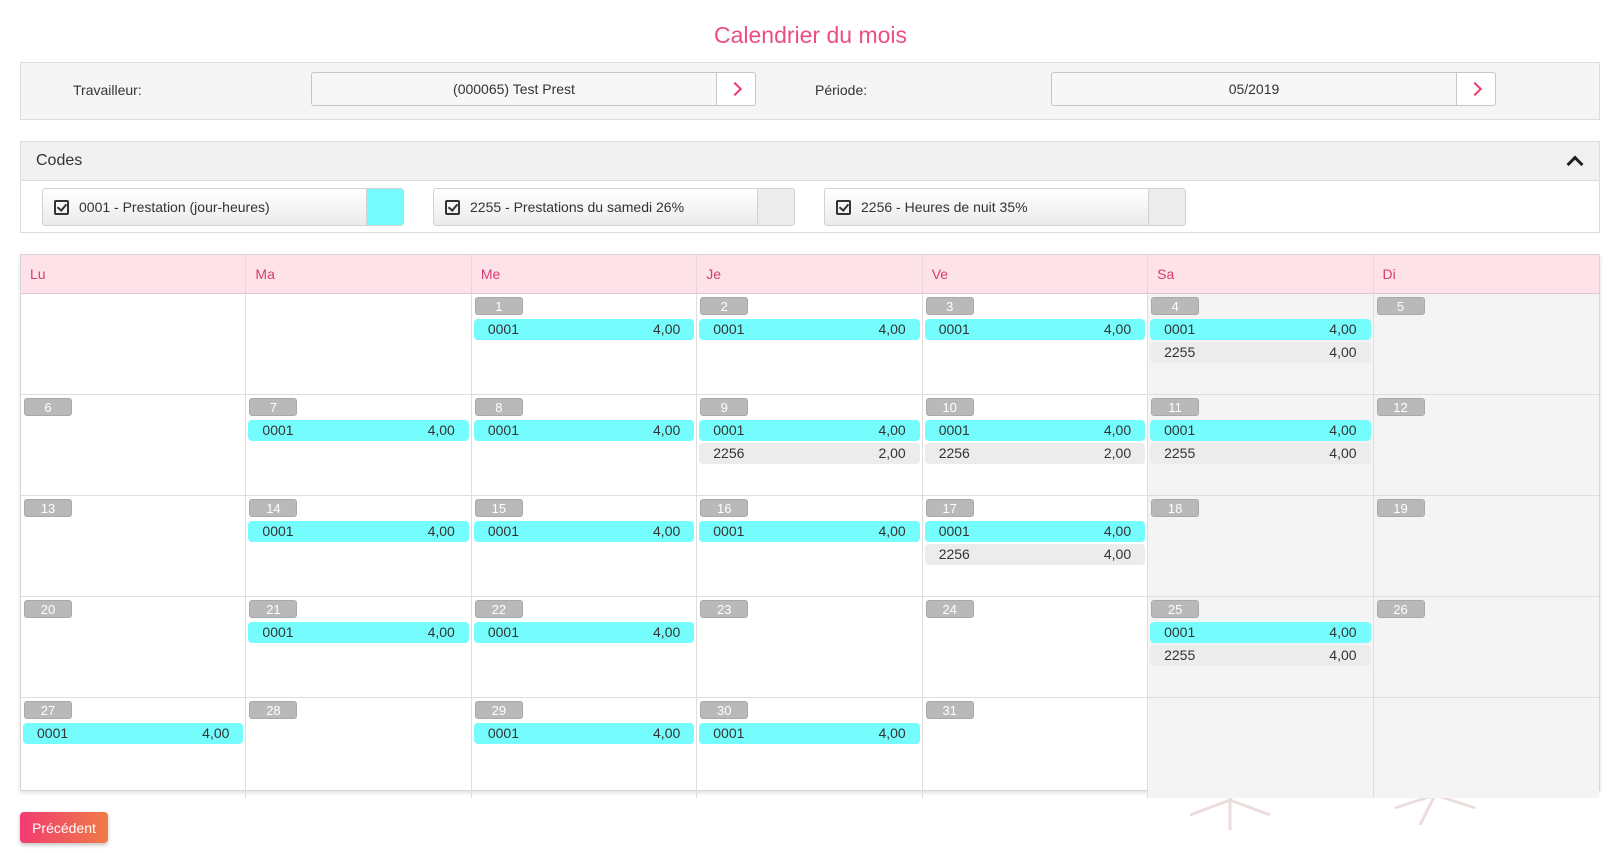 The width and height of the screenshot is (1621, 853). What do you see at coordinates (1486, 344) in the screenshot?
I see `calendar-day-cell: 5` at bounding box center [1486, 344].